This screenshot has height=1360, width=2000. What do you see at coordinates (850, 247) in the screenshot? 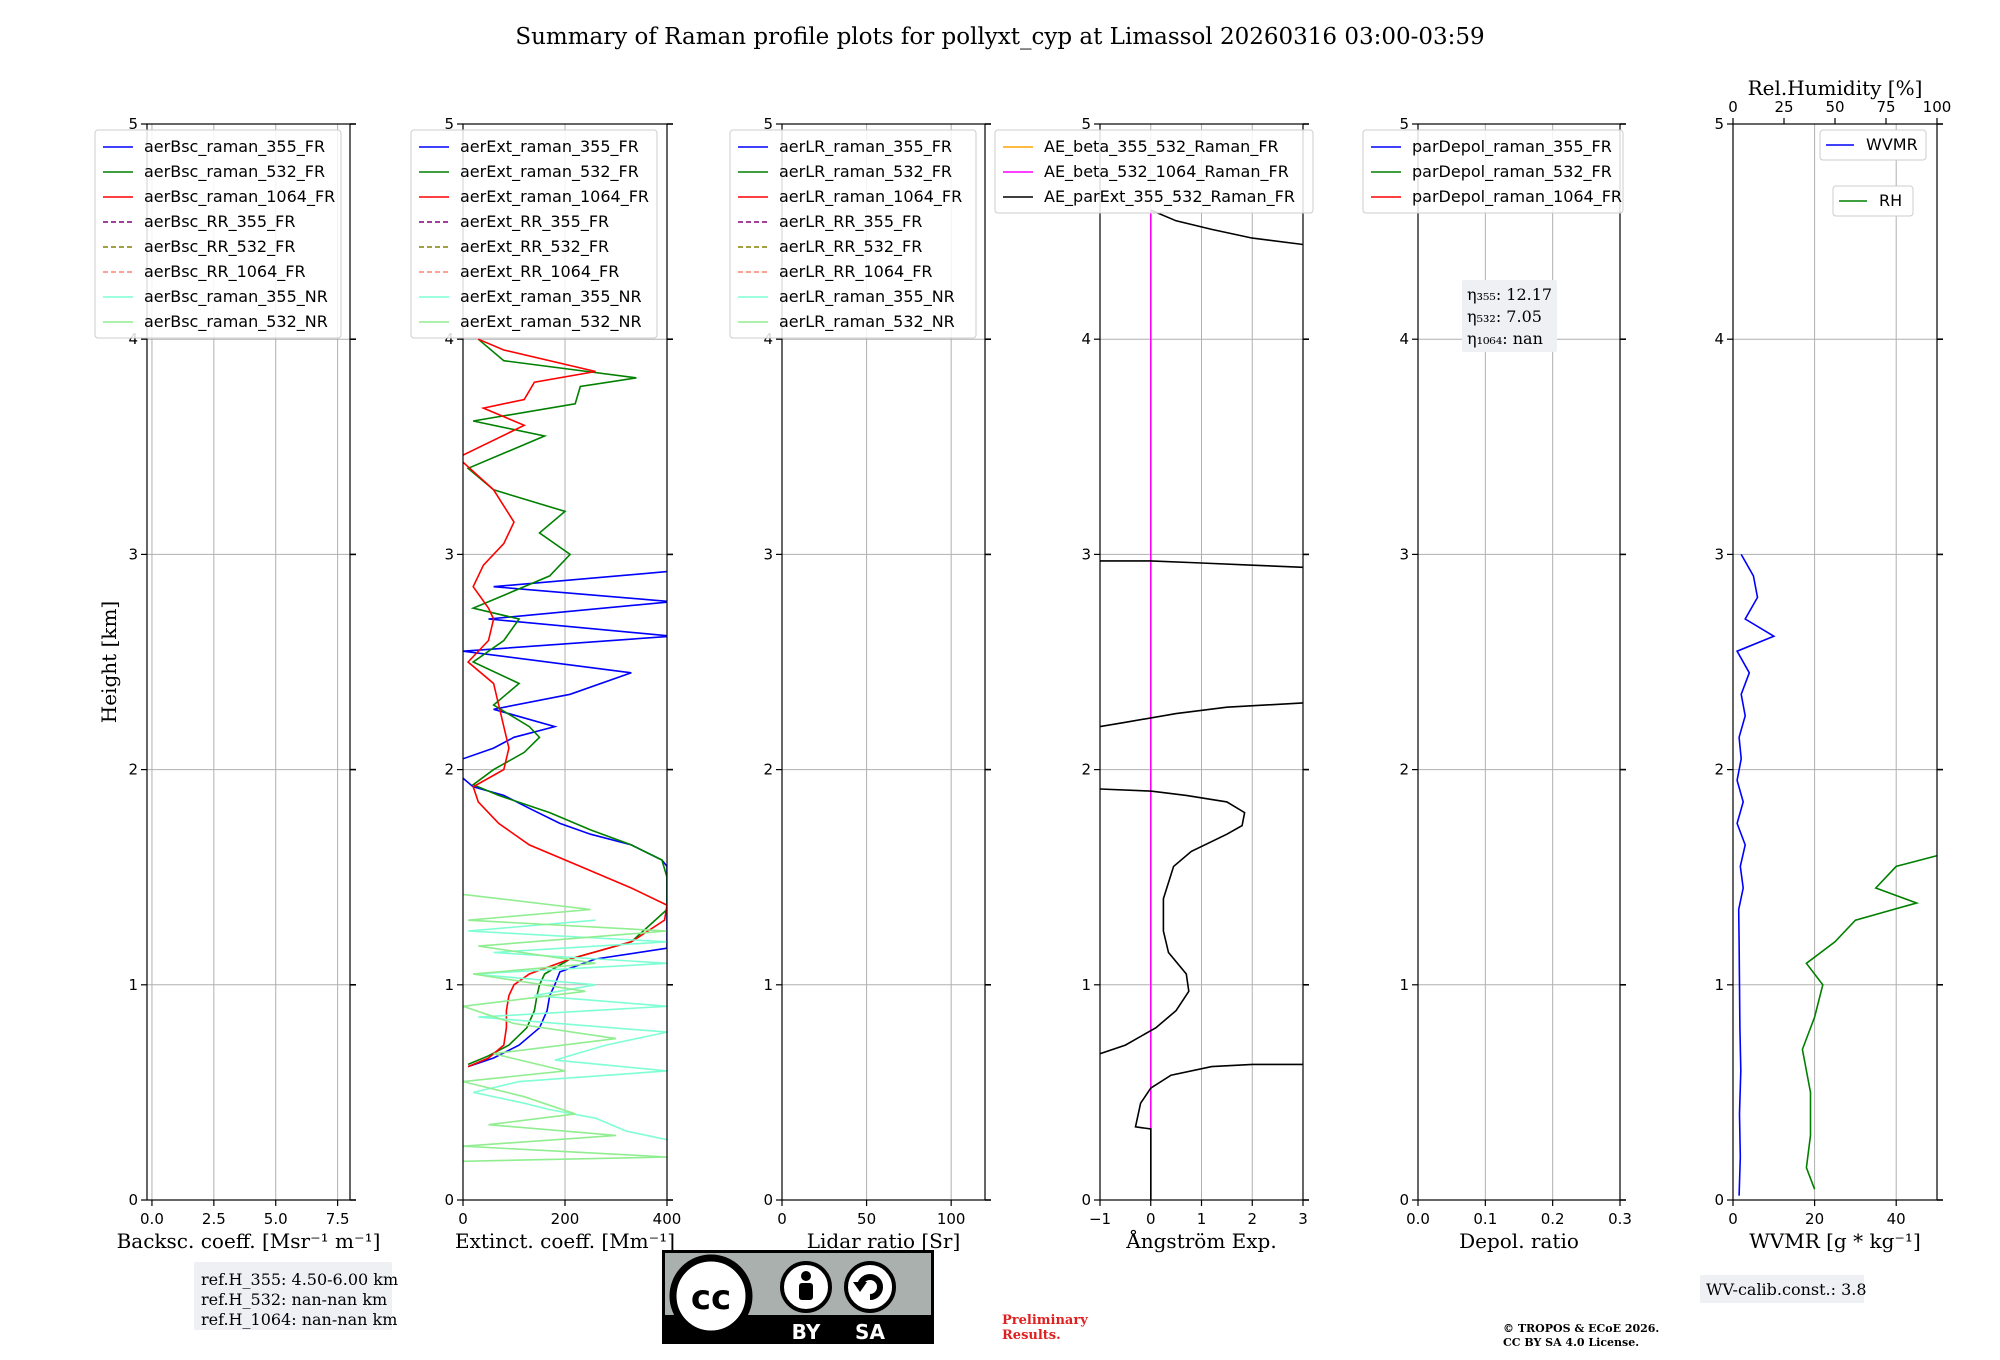
I see `legend-label: aerLR_RR_532_FR` at bounding box center [850, 247].